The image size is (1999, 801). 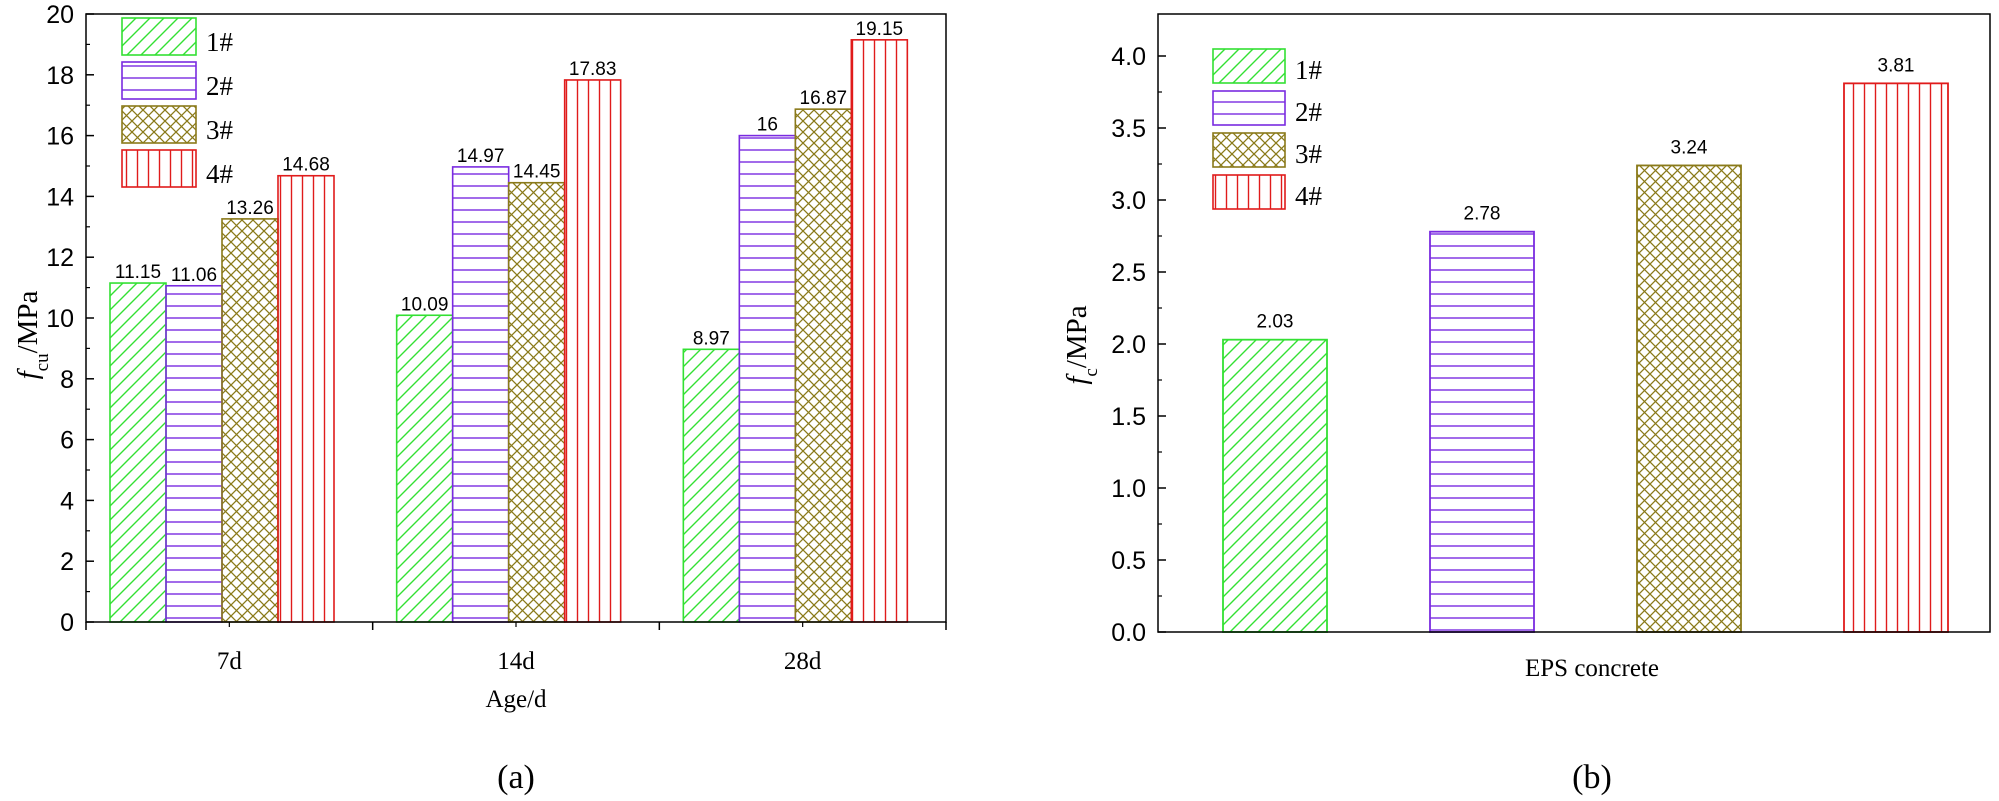 I want to click on chart-b-y-tick-label: 0.0, so click(x=1128, y=633).